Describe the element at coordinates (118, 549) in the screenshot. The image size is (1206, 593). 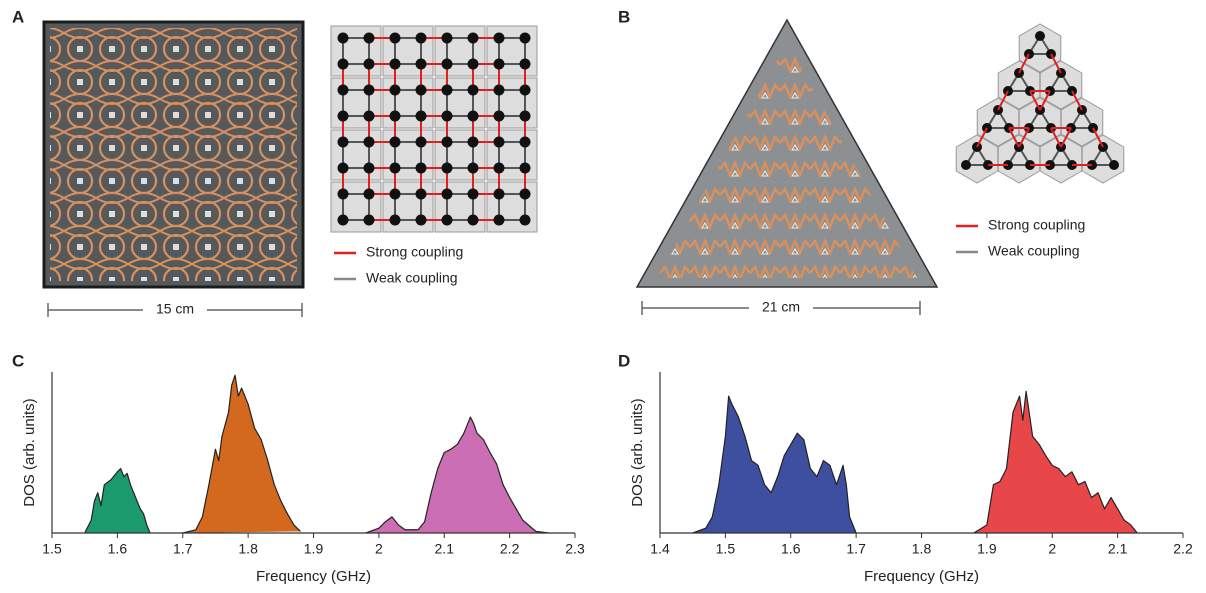
I see `x-tick-label: 1.6` at that location.